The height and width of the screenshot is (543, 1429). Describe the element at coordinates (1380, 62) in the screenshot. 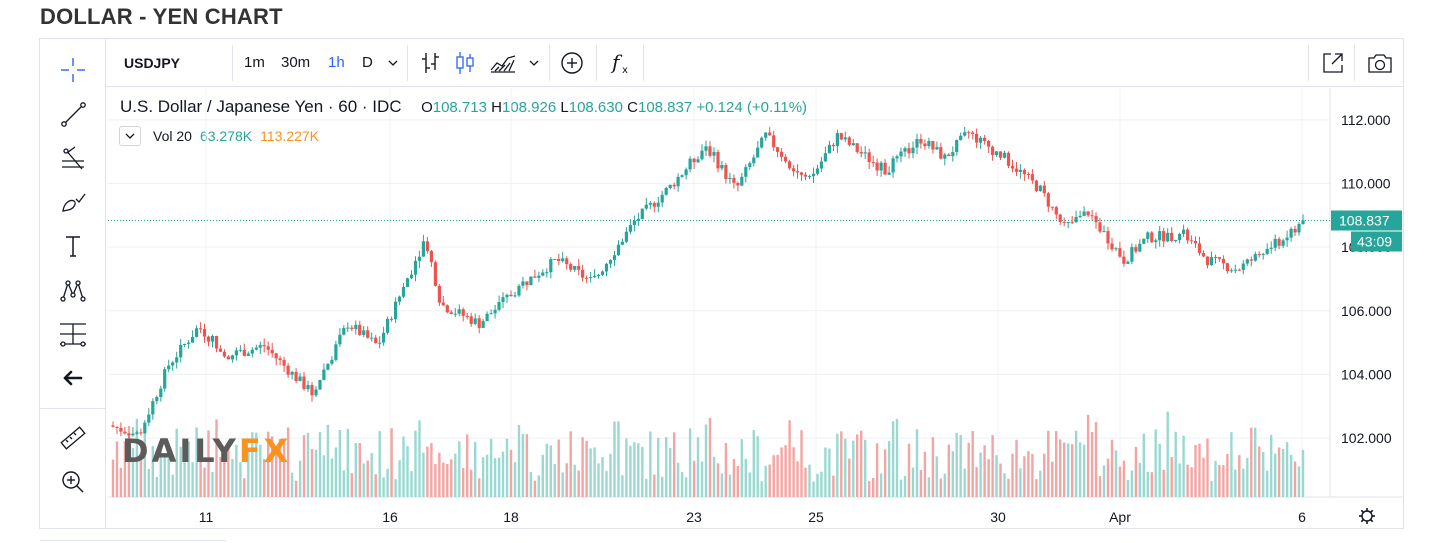

I see `camera-icon` at that location.